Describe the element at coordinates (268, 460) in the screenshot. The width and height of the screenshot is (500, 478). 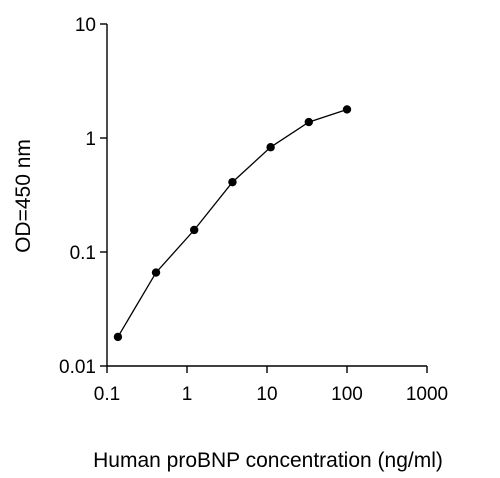
I see `x-axis-title: Human proBNP concentration (ng/ml)` at that location.